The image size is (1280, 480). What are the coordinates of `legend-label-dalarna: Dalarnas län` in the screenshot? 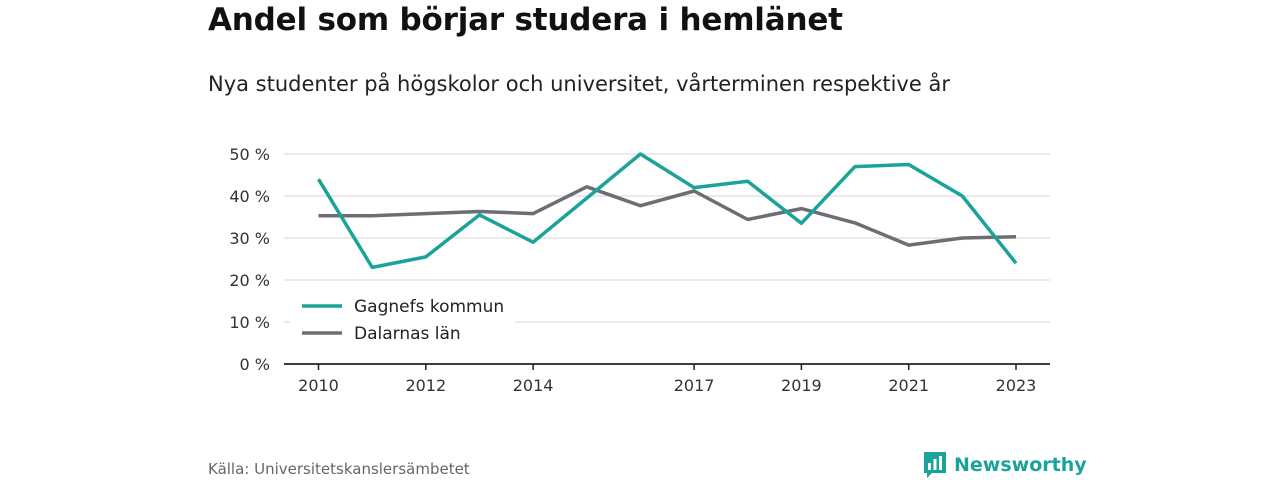 It's located at (407, 334).